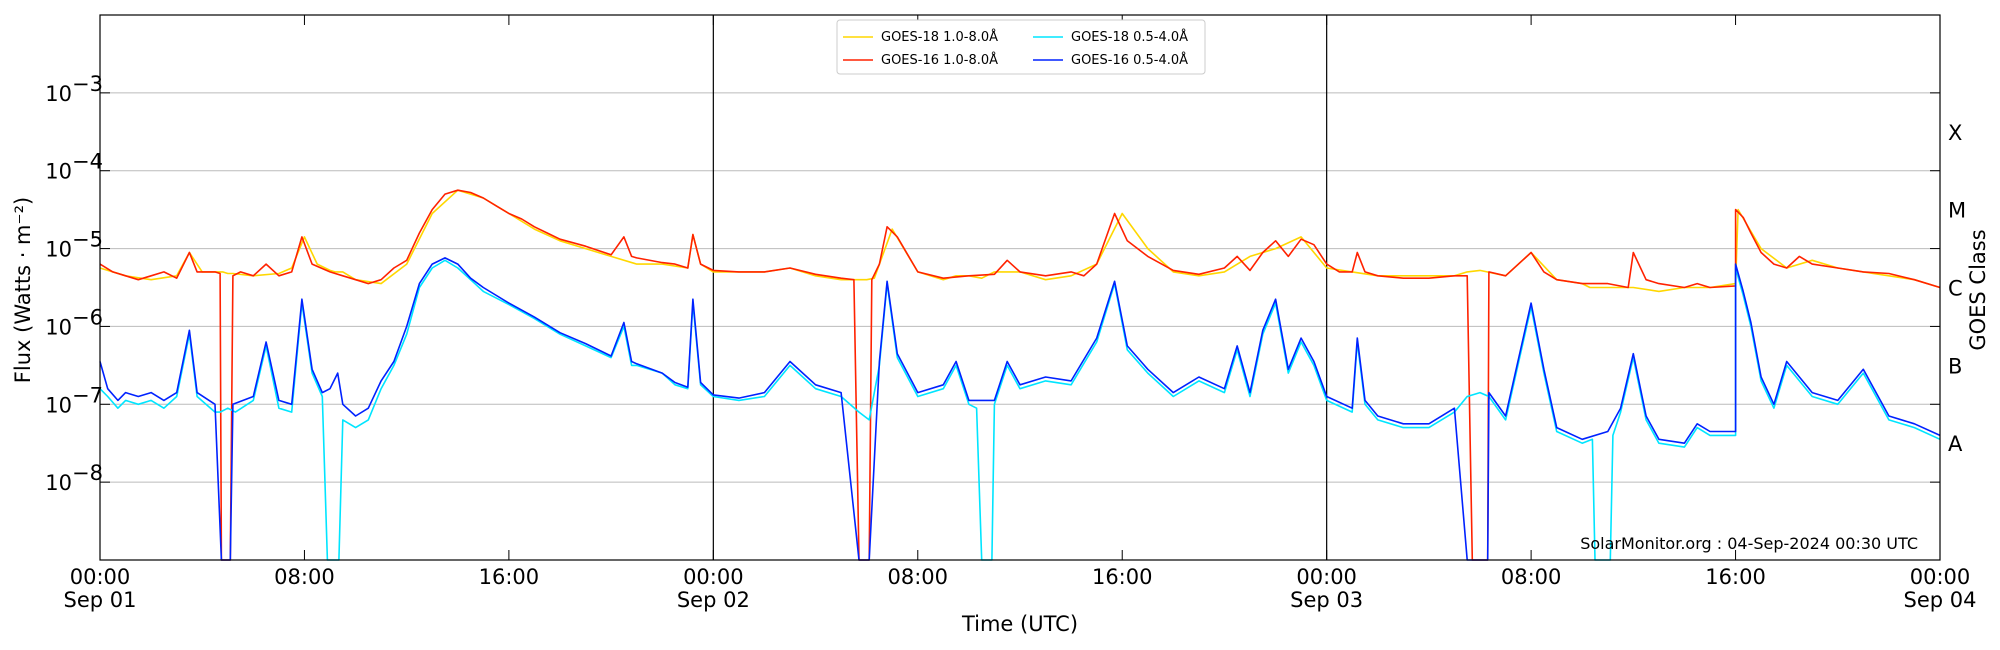 The height and width of the screenshot is (650, 2000). Describe the element at coordinates (23, 290) in the screenshot. I see `y-axis-title: Flux (Watts · m⁻²)` at that location.